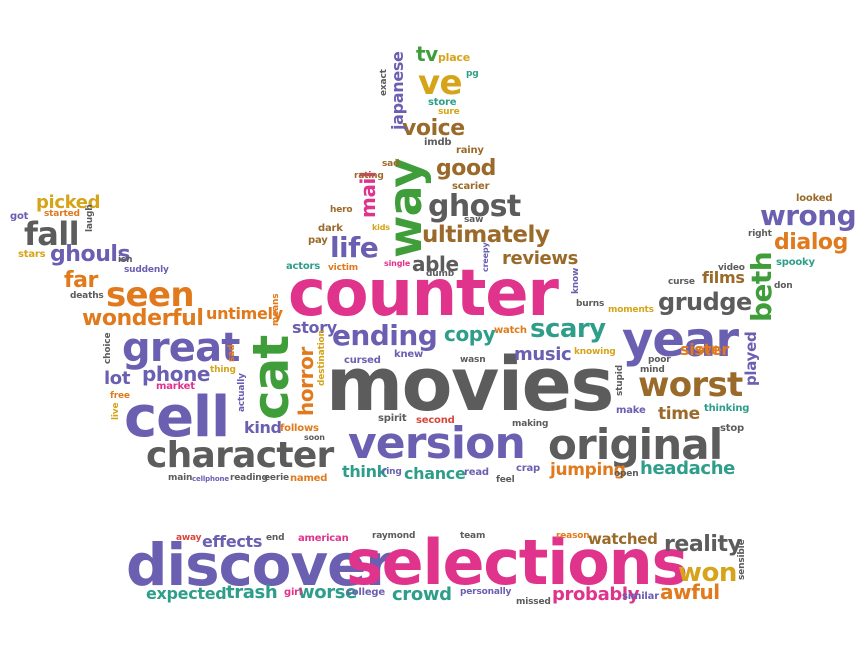 The height and width of the screenshot is (648, 864). Describe the element at coordinates (528, 468) in the screenshot. I see `word: crap` at that location.